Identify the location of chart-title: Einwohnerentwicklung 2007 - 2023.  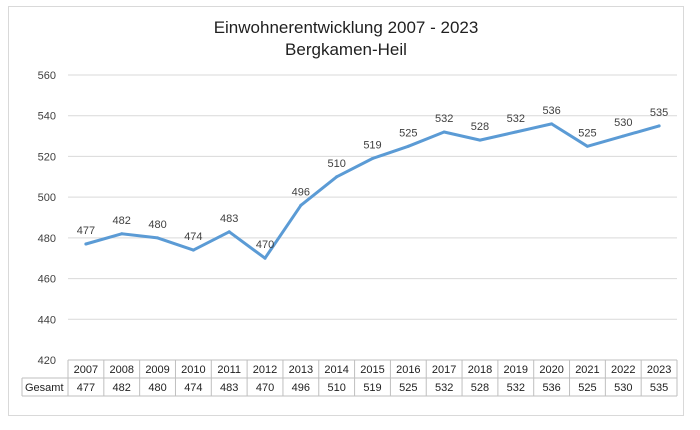
(346, 27).